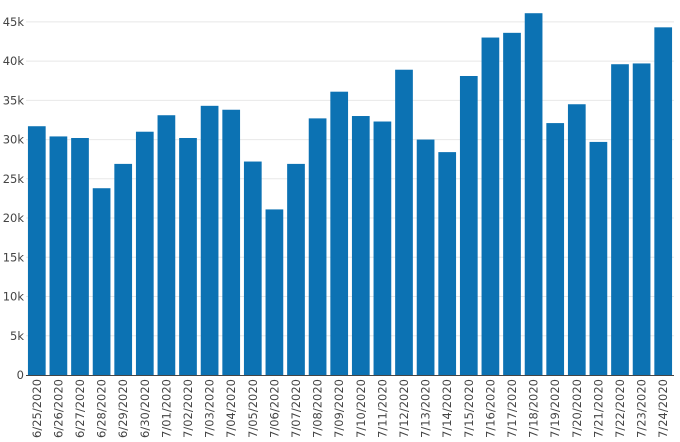  I want to click on y-tick-label: 10k, so click(14, 297).